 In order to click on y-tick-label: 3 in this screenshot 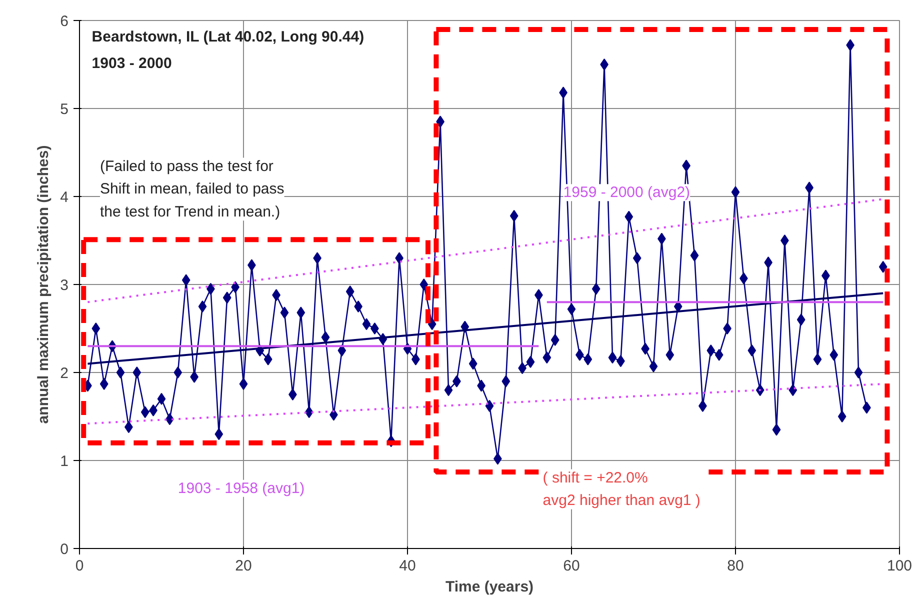, I will do `click(64, 285)`.